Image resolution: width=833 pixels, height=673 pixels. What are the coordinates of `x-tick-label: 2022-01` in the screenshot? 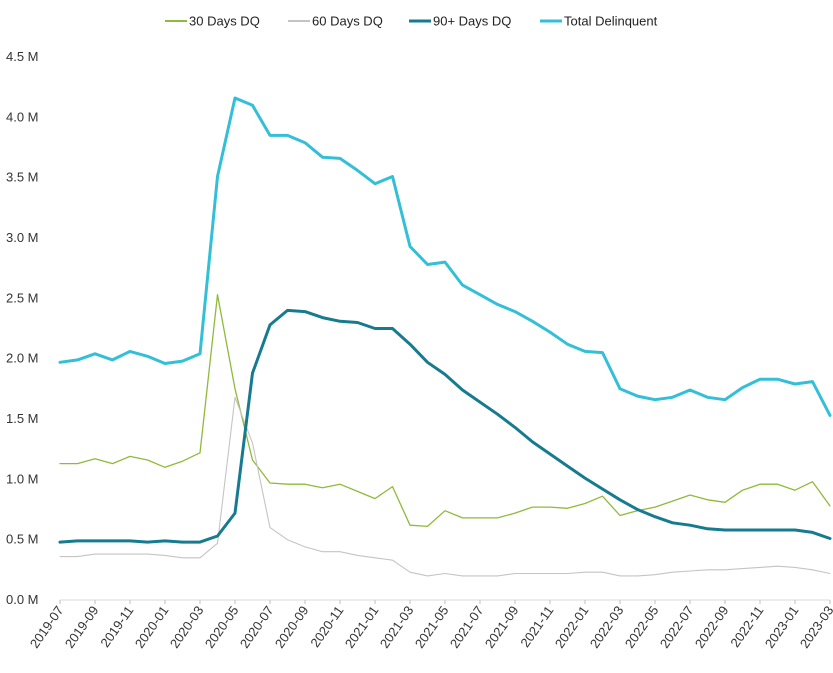 It's located at (572, 627).